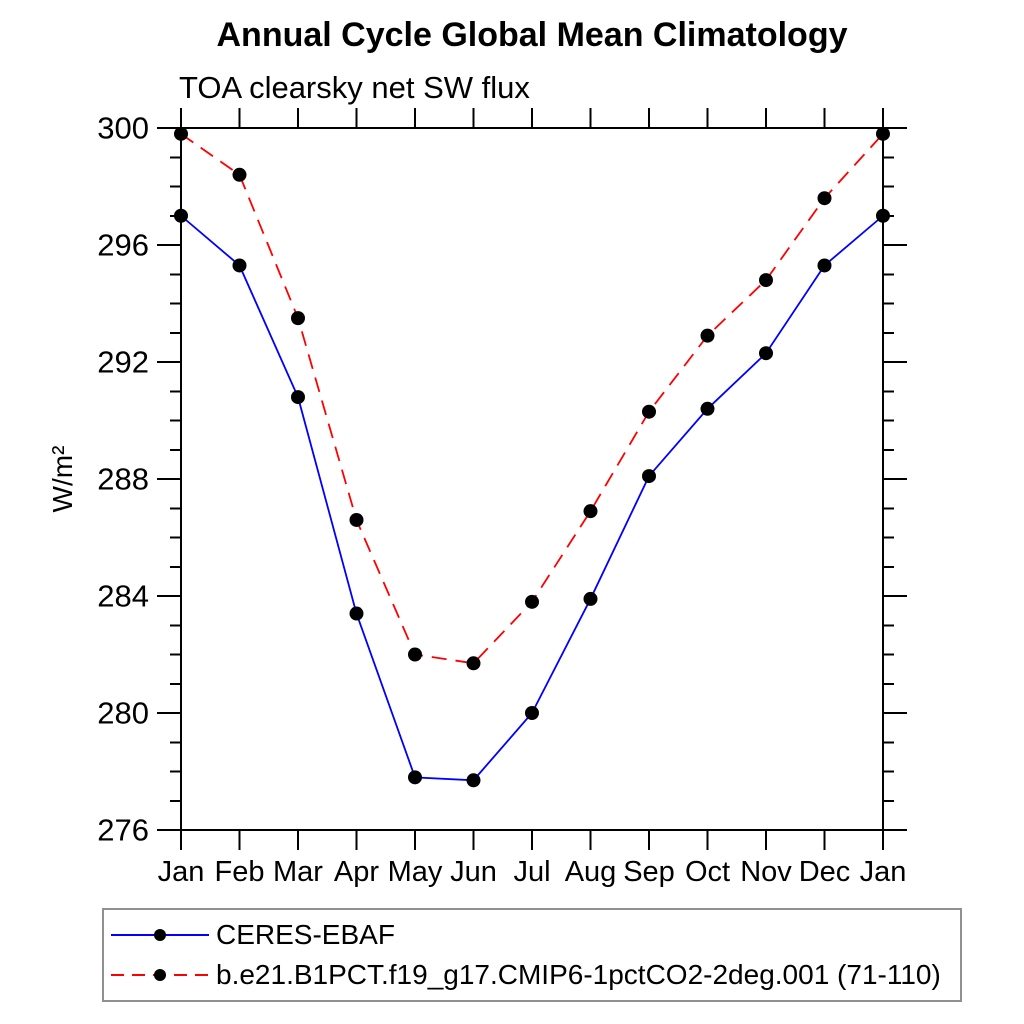  What do you see at coordinates (123, 830) in the screenshot?
I see `y-tick-label: 276` at bounding box center [123, 830].